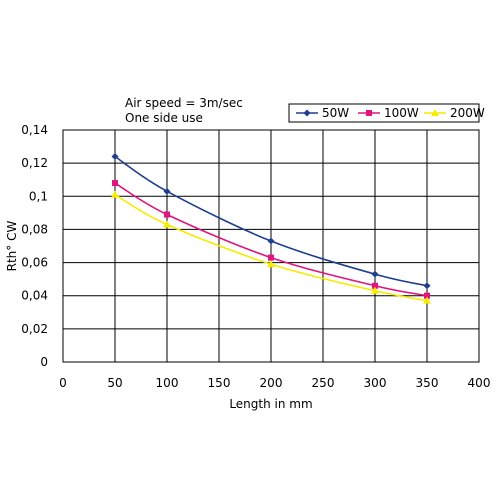  I want to click on legend-box, so click(384, 113).